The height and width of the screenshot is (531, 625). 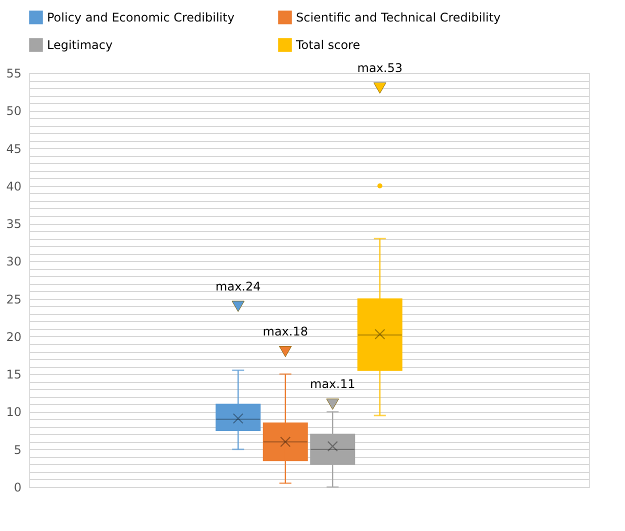 What do you see at coordinates (14, 375) in the screenshot?
I see `y-tick-label: 15` at bounding box center [14, 375].